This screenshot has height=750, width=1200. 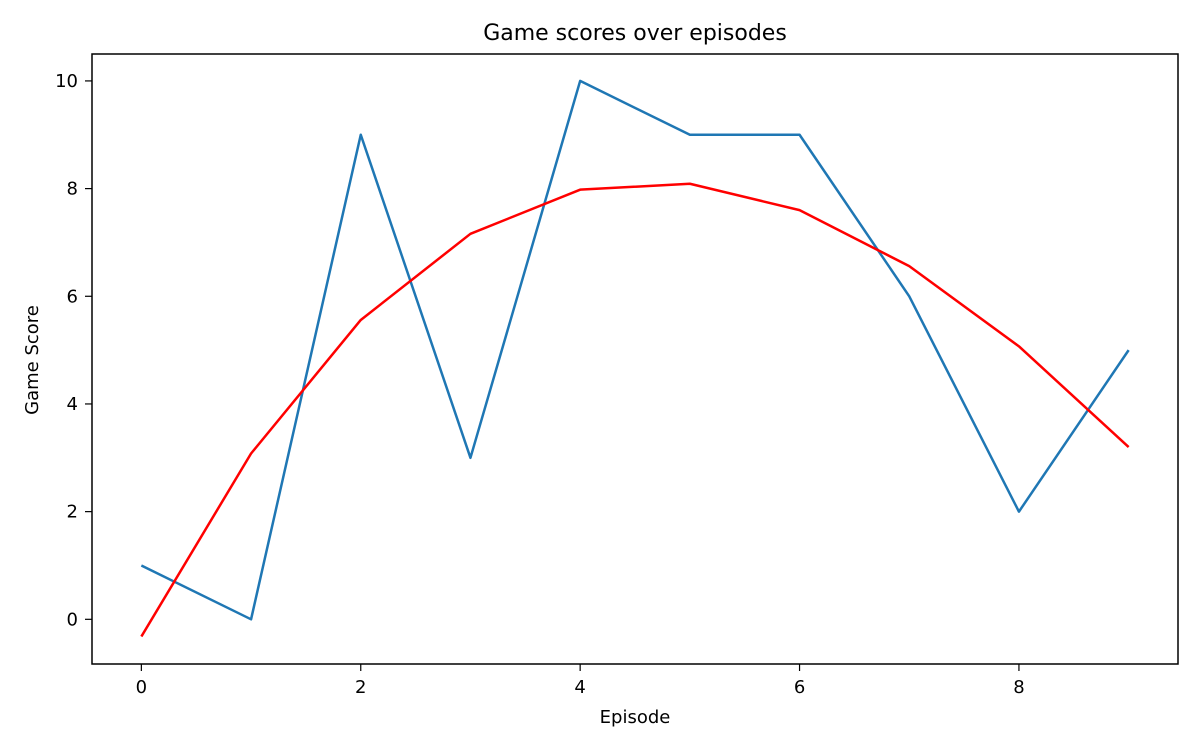 I want to click on y-axis: 0 2 4 6 8 10, so click(x=73, y=350).